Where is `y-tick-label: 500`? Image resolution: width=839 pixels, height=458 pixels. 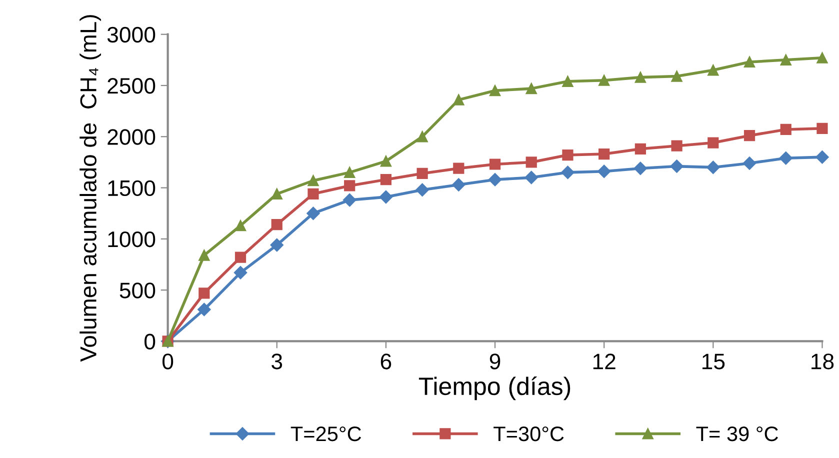 y-tick-label: 500 is located at coordinates (138, 290).